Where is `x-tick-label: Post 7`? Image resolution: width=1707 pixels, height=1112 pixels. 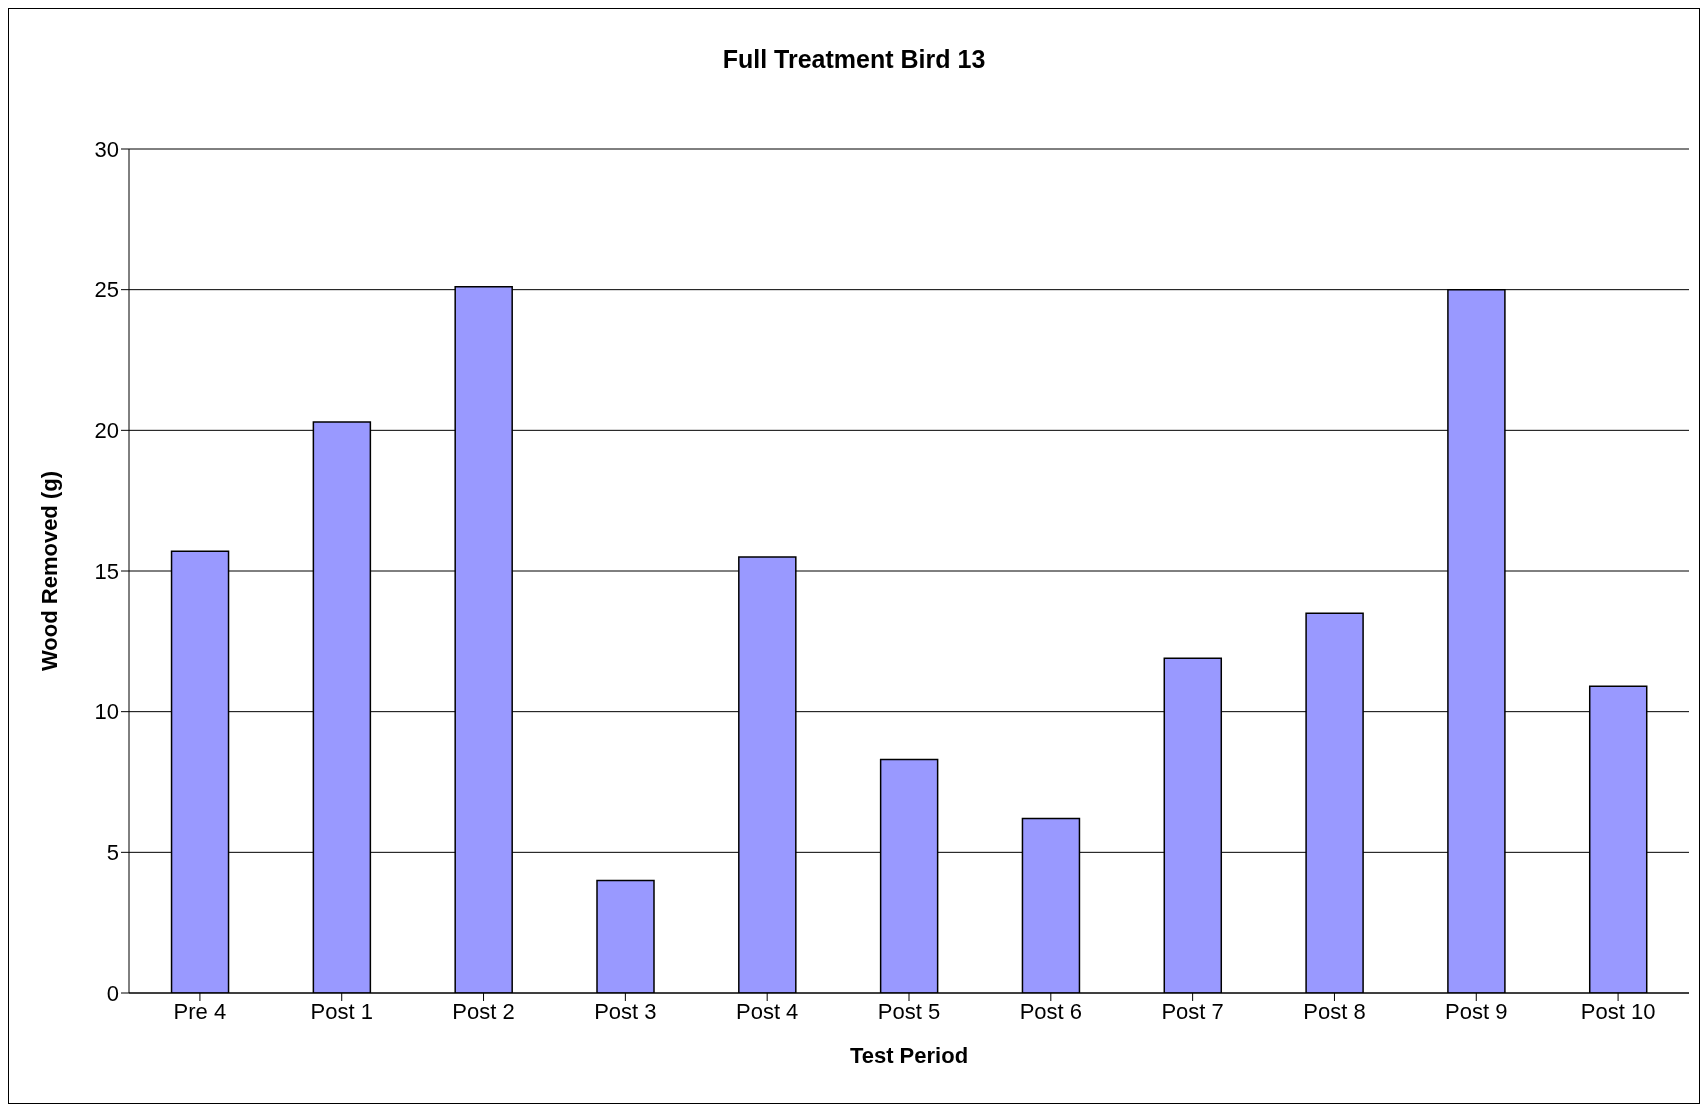 x-tick-label: Post 7 is located at coordinates (1192, 1011).